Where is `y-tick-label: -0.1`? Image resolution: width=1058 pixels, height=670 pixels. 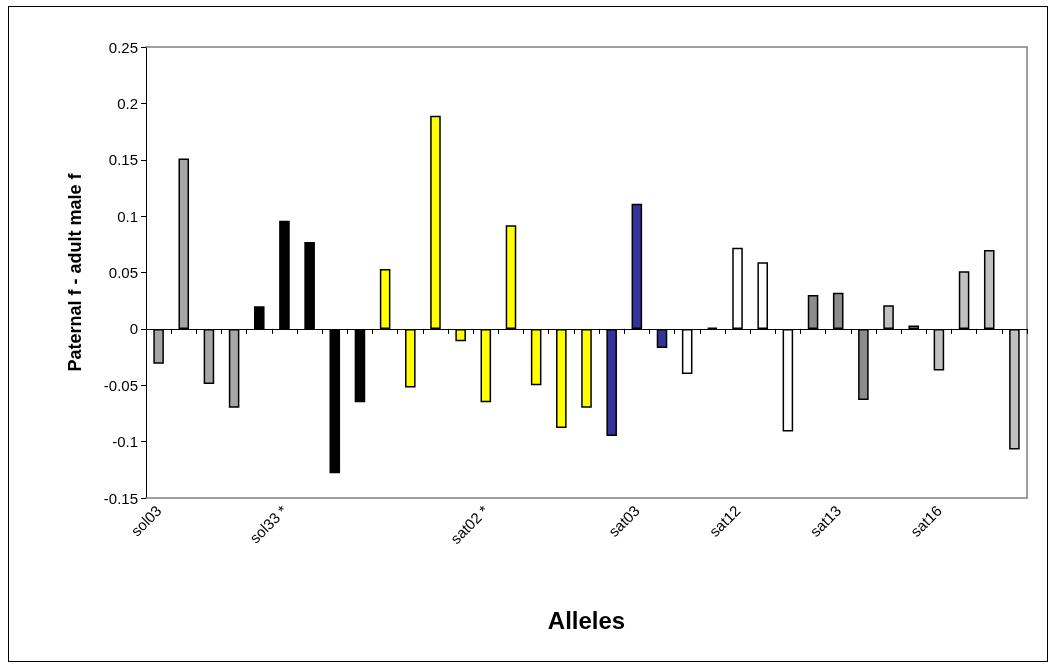 y-tick-label: -0.1 is located at coordinates (125, 442).